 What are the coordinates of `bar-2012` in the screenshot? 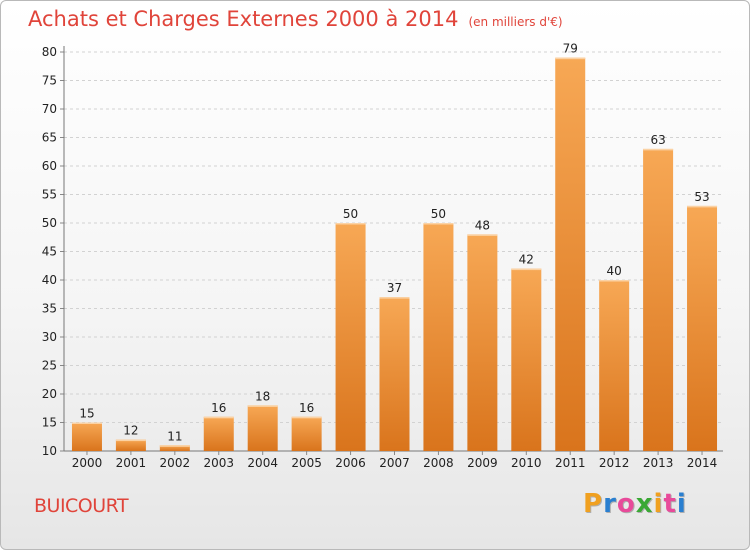 It's located at (614, 365).